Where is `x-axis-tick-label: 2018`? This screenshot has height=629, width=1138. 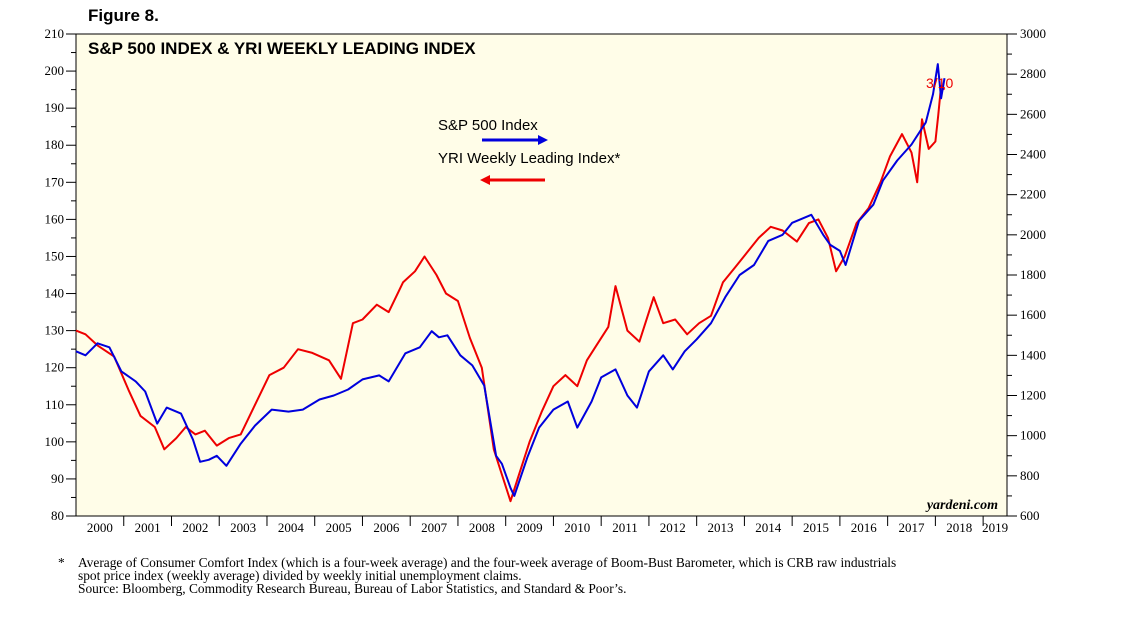 x-axis-tick-label: 2018 is located at coordinates (959, 527).